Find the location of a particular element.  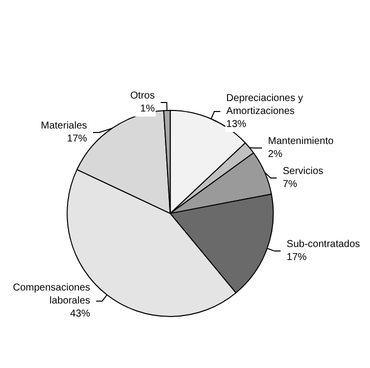

data-label: 7% is located at coordinates (290, 184).